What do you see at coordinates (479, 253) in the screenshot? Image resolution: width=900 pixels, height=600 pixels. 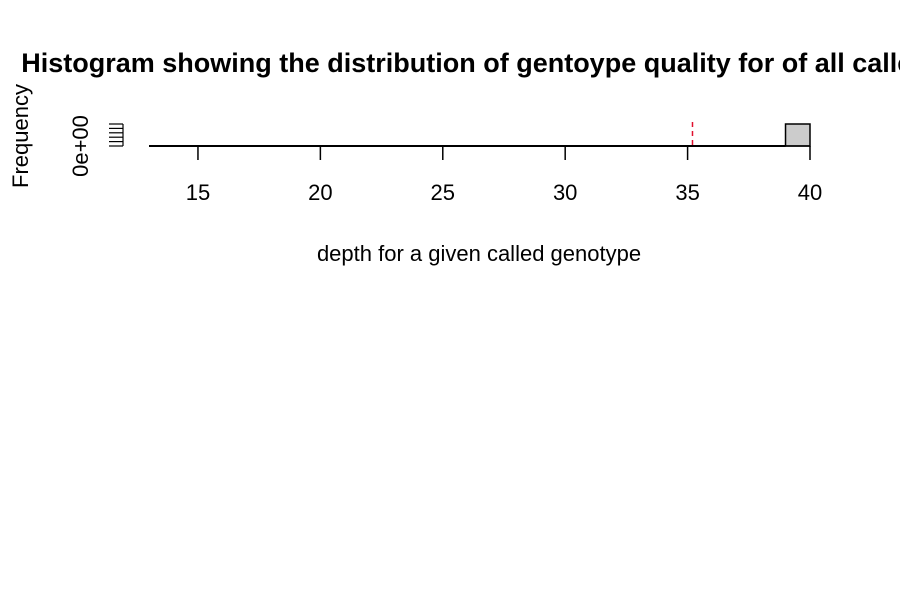 I see `x-axis-label: depth for a given called genotype` at bounding box center [479, 253].